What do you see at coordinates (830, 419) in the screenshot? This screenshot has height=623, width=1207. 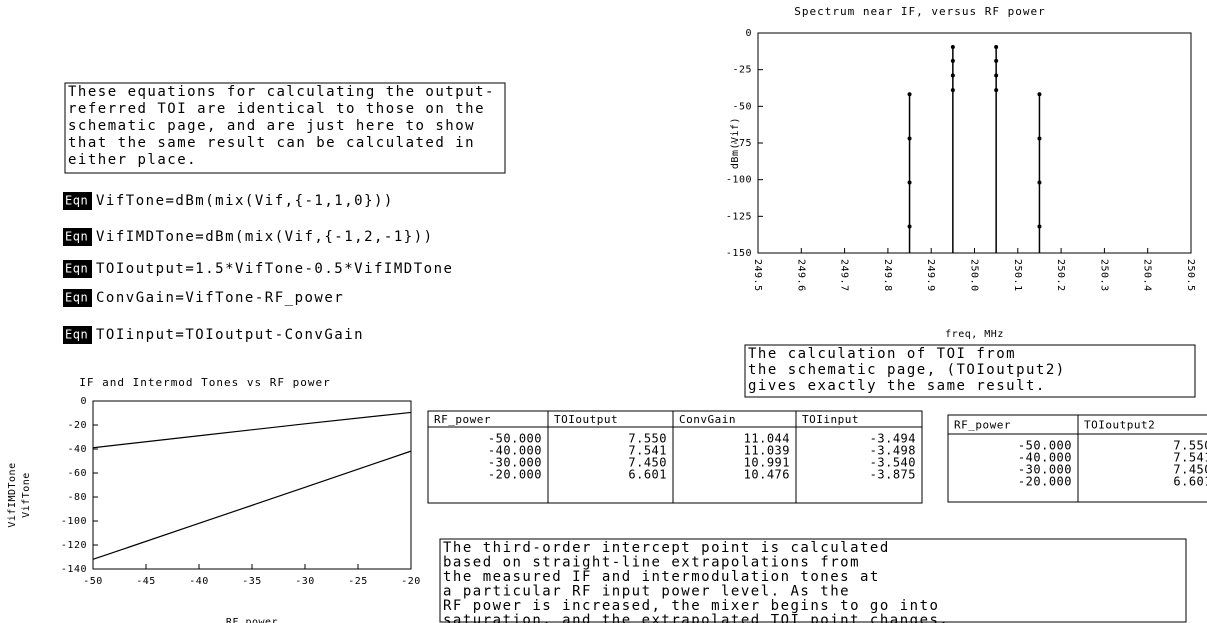 I see `table-header: TOIinput` at bounding box center [830, 419].